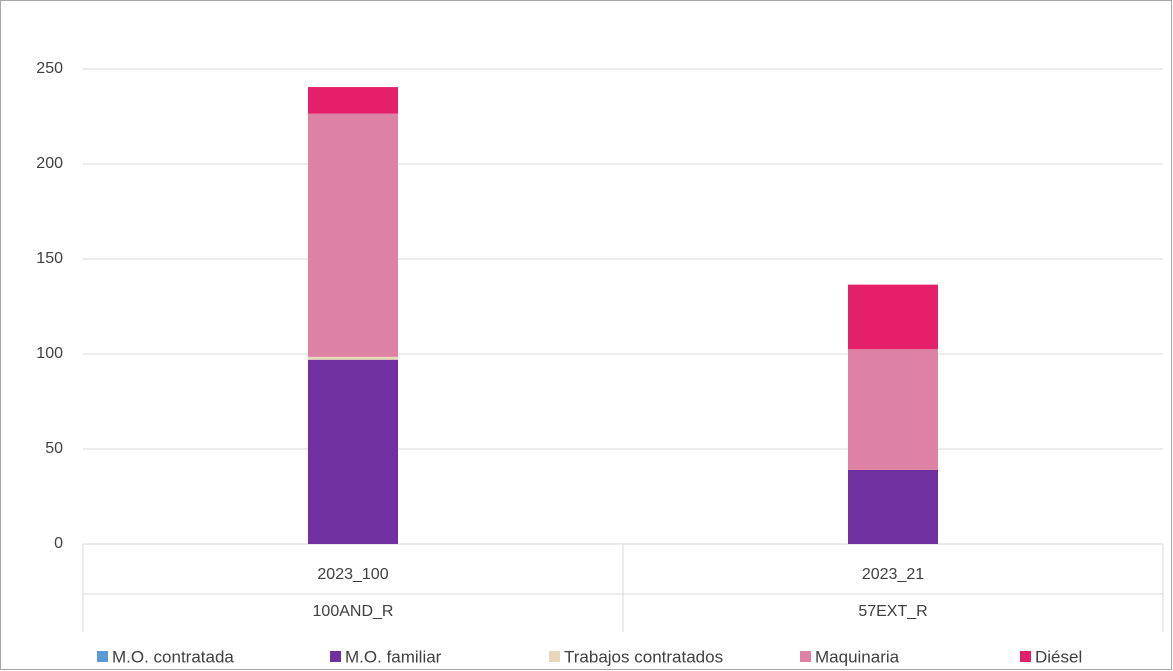 The image size is (1173, 671). Describe the element at coordinates (49, 258) in the screenshot. I see `y-tick-label: 150` at that location.